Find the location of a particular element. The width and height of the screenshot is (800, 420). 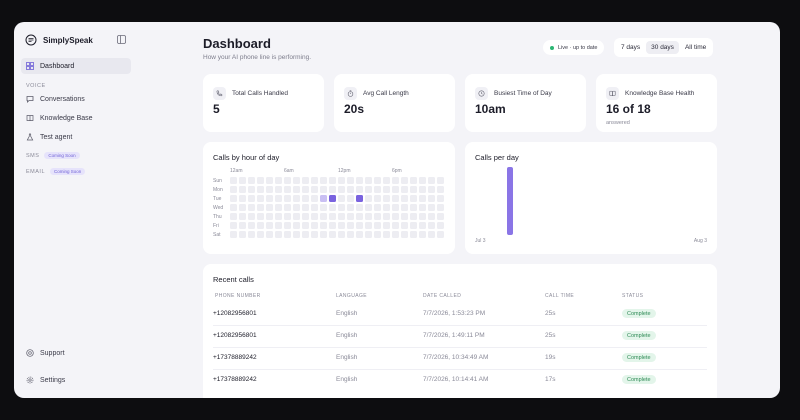

sidebar-item-support: Support is located at coordinates (76, 353).